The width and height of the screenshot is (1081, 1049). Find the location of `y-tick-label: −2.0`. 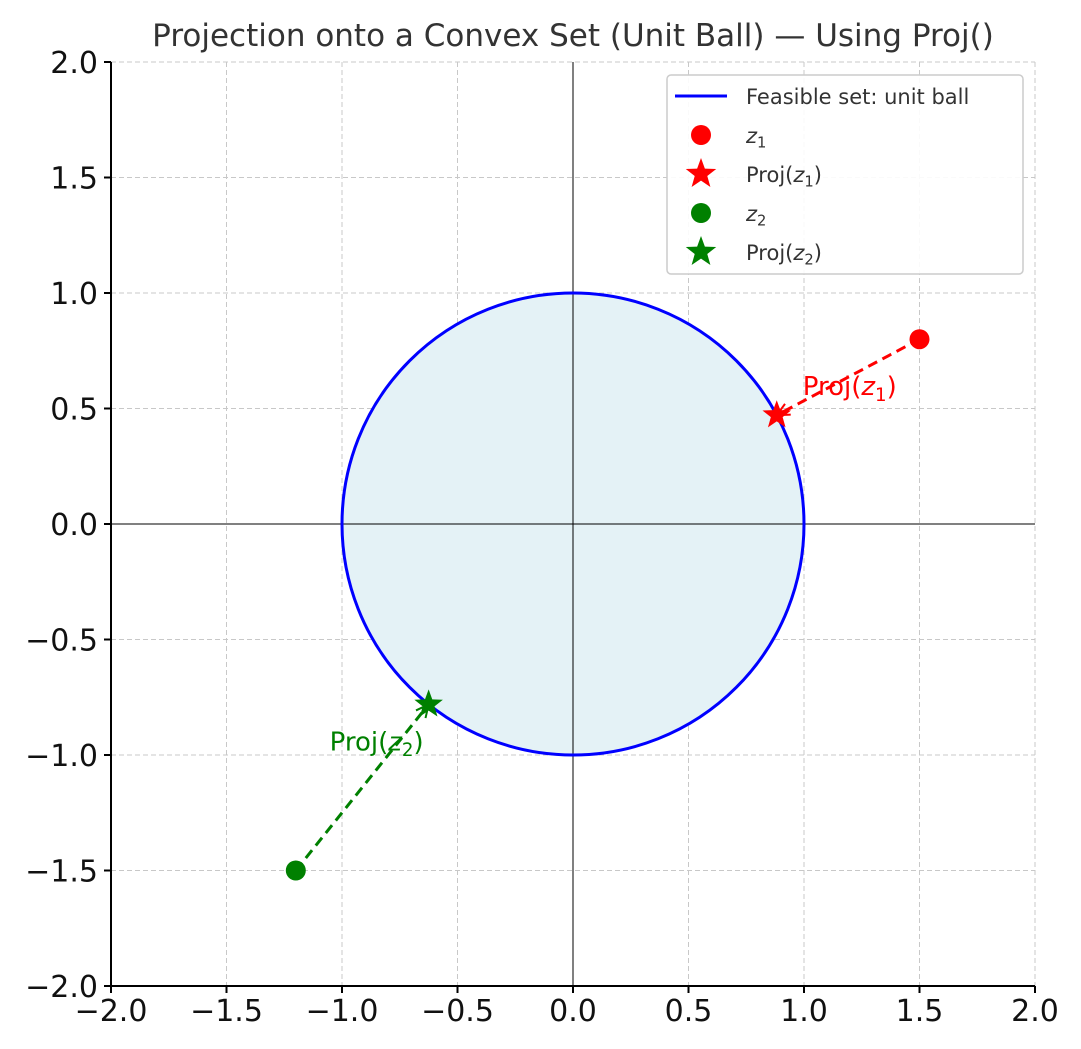

y-tick-label: −2.0 is located at coordinates (61, 987).